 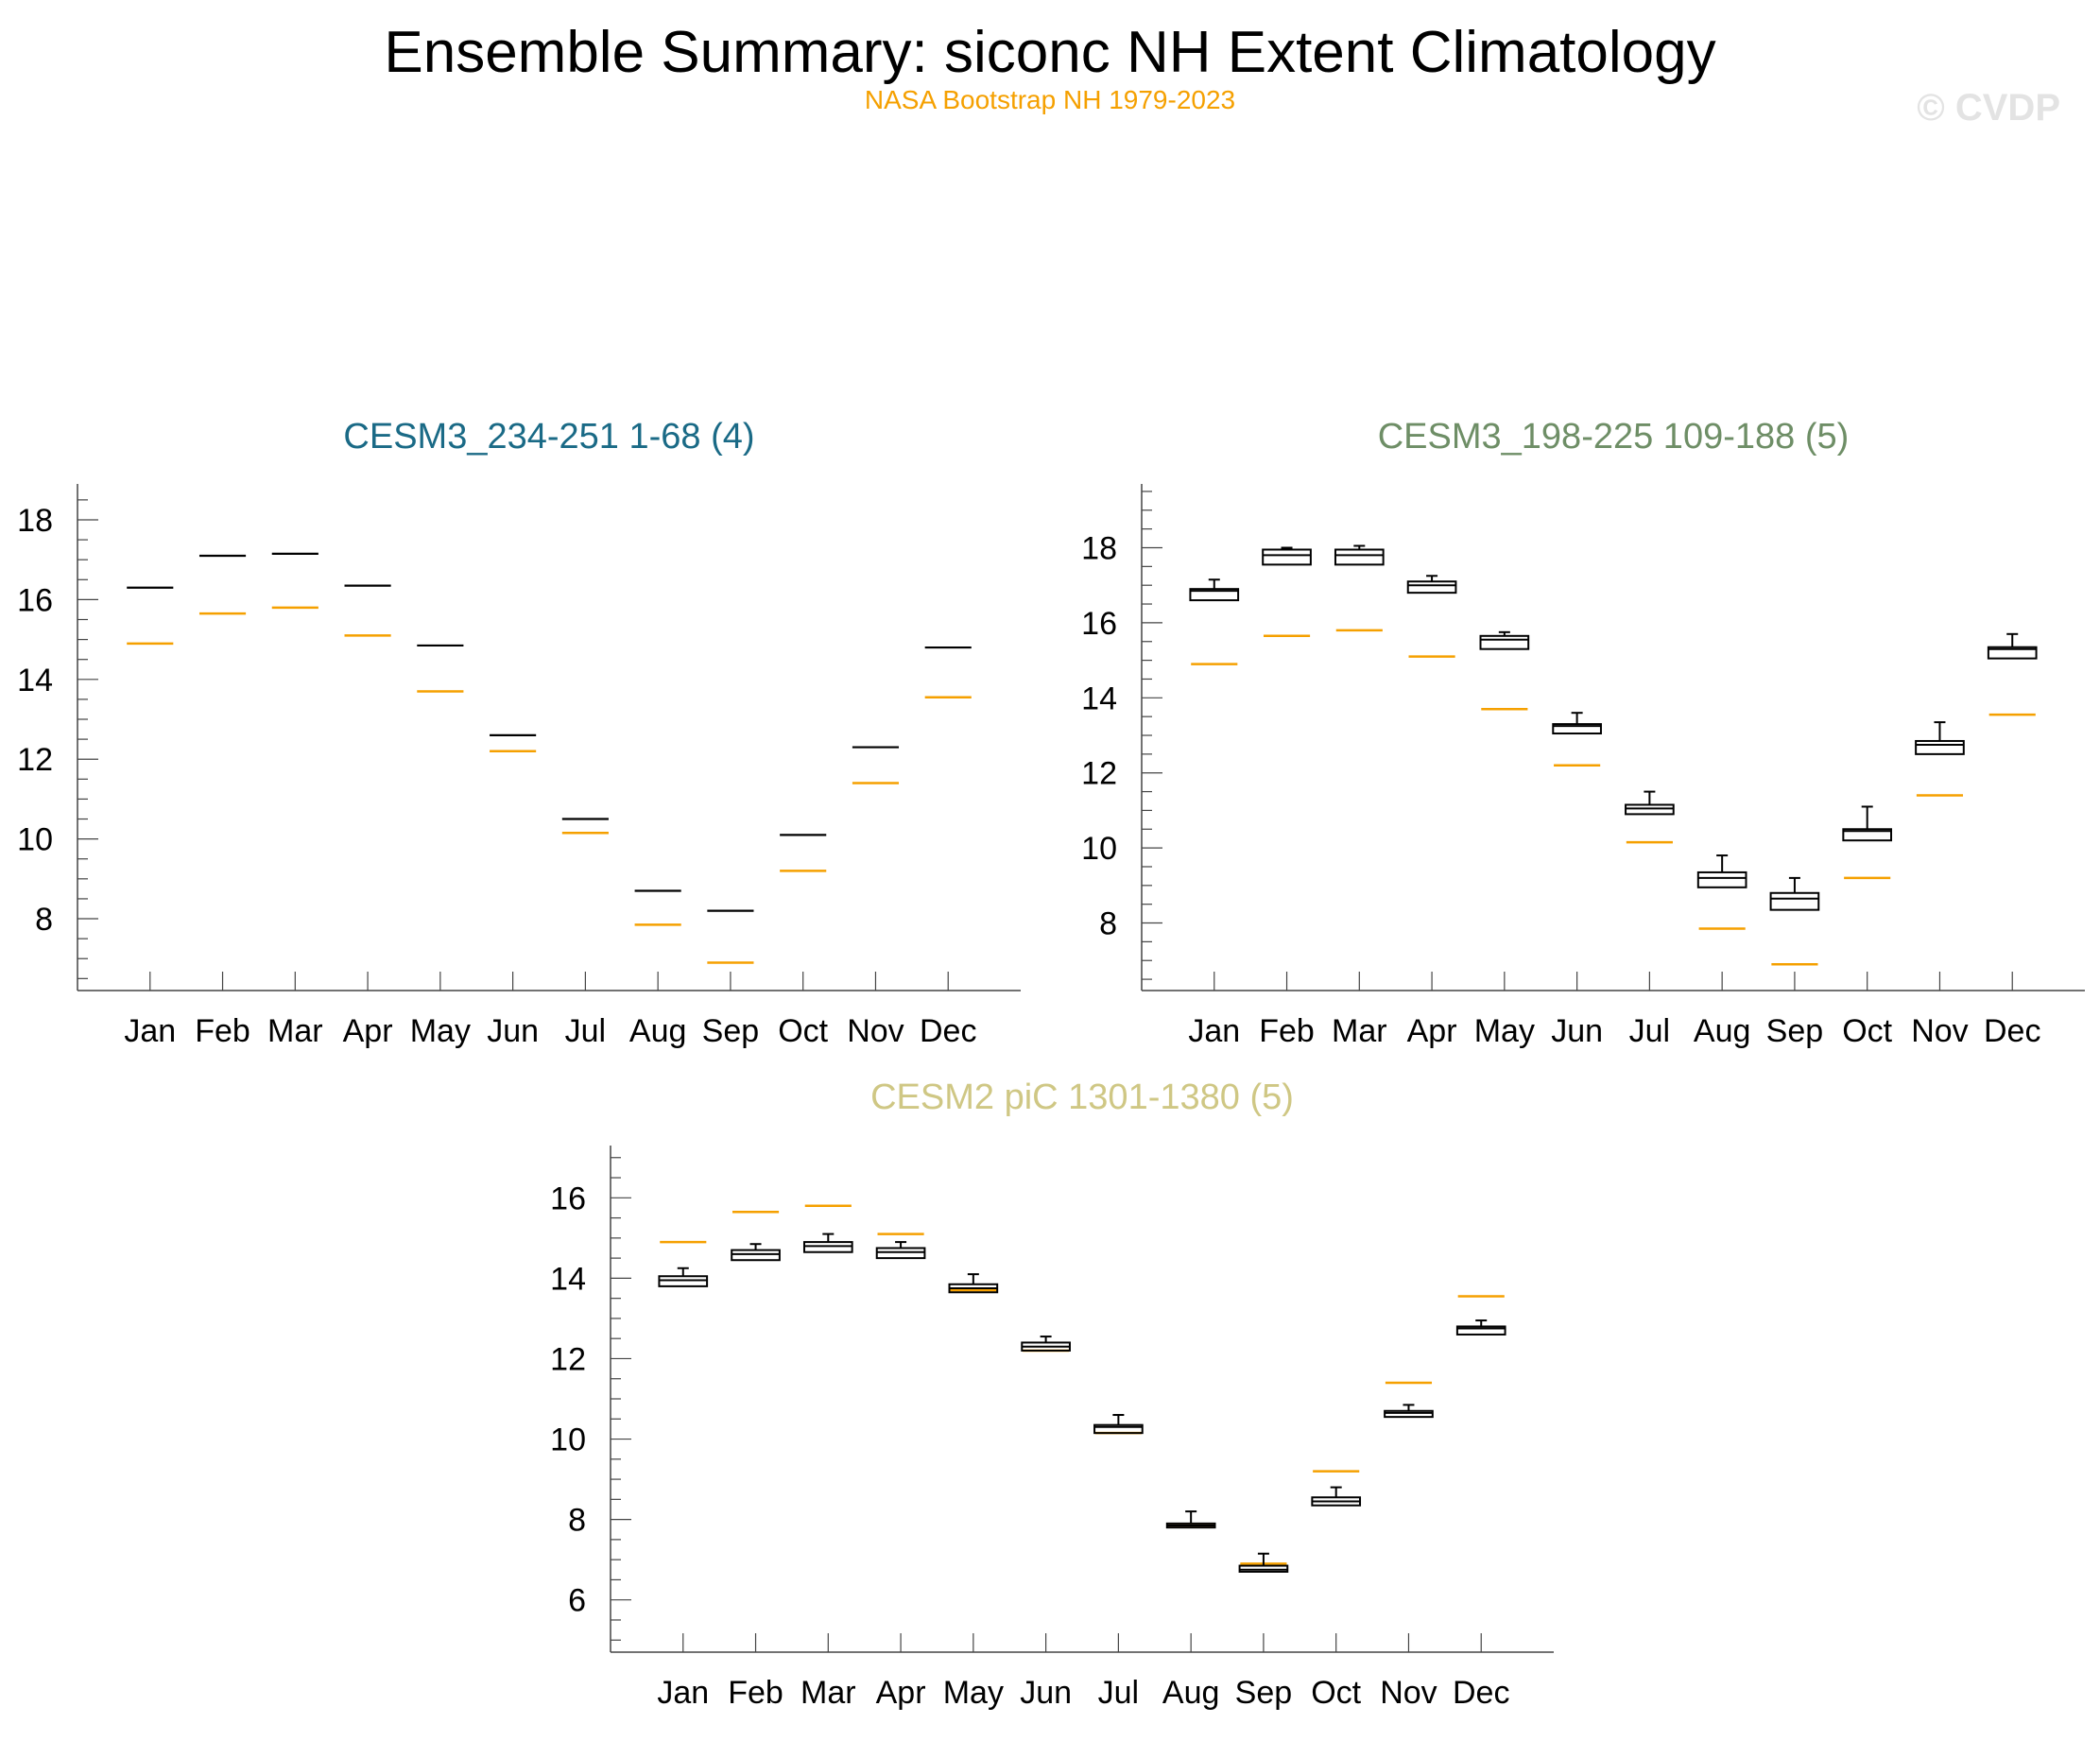 What do you see at coordinates (577, 1601) in the screenshot?
I see `y-tick-label: 6` at bounding box center [577, 1601].